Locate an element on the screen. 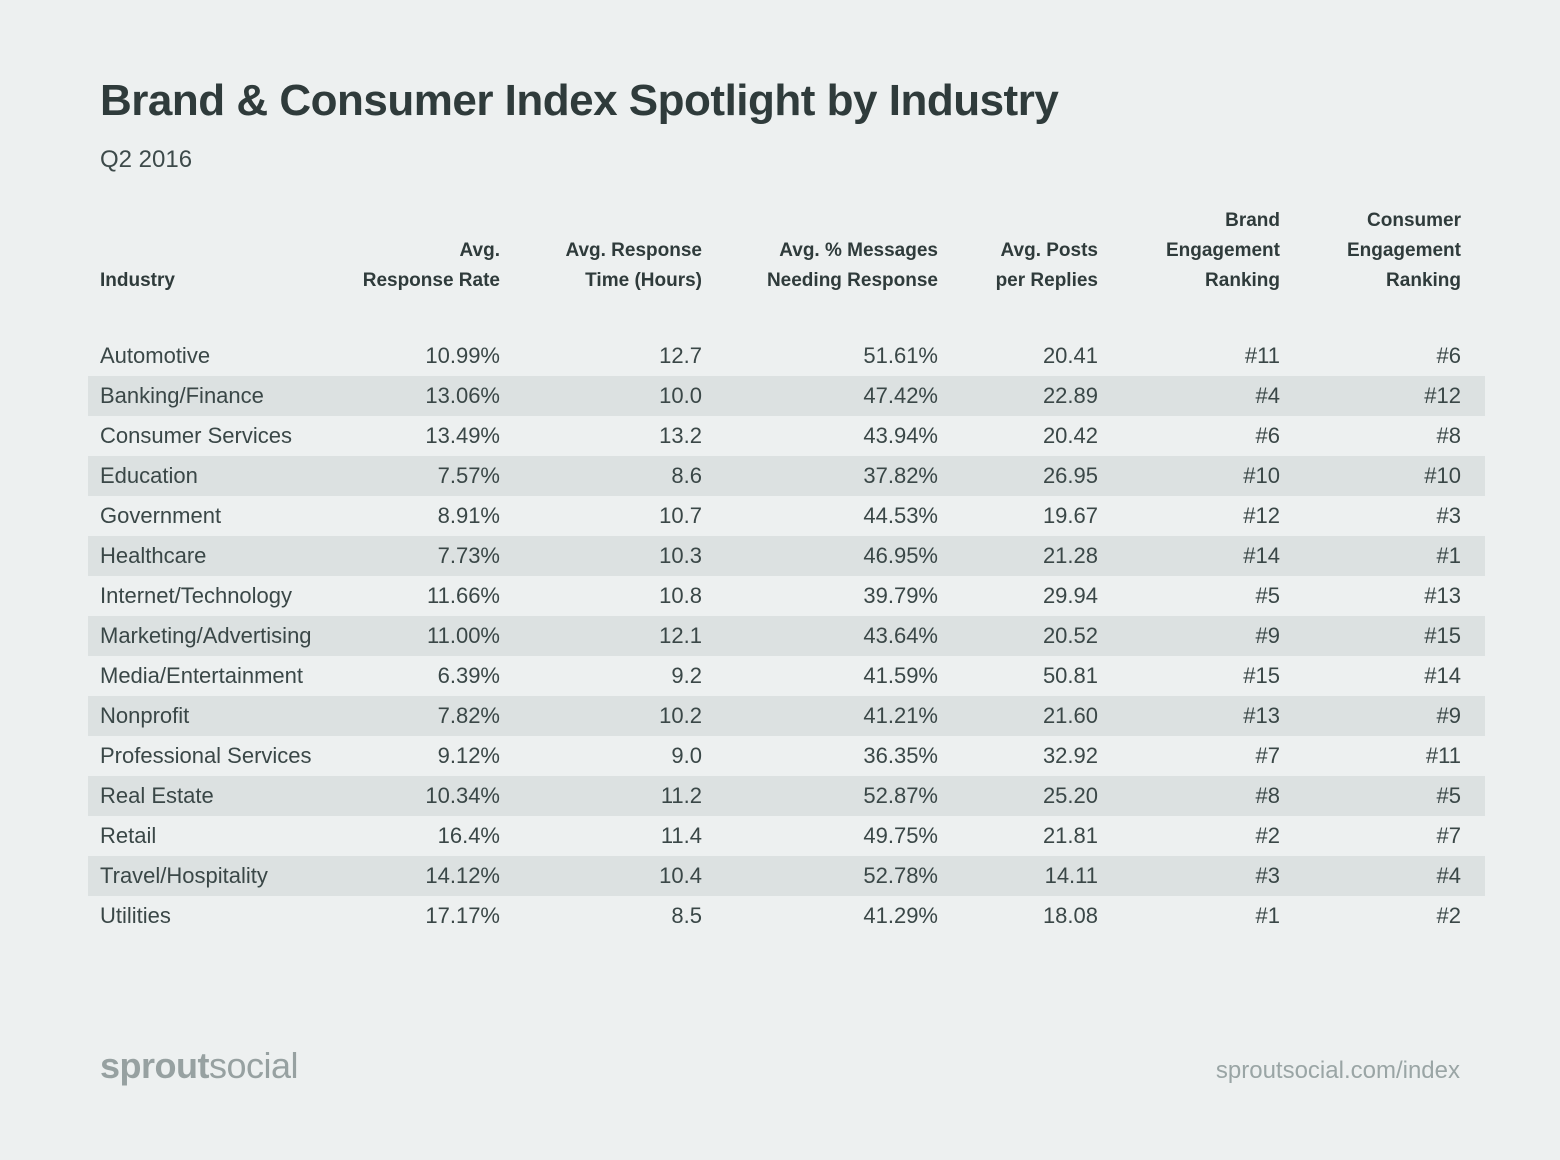  value-cell: 21.81 is located at coordinates (1070, 835).